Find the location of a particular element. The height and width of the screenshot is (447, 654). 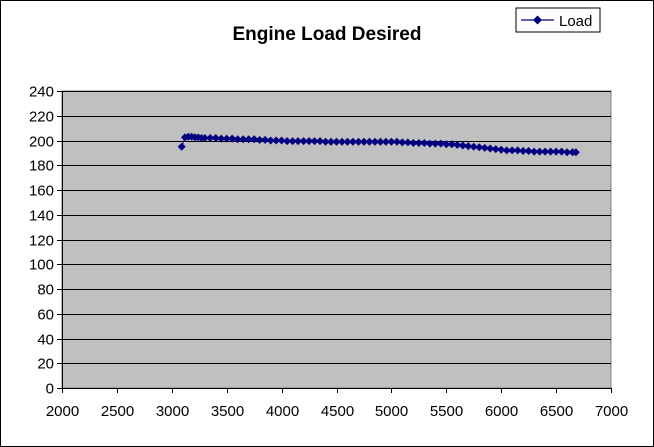

y-tick-label: 80 is located at coordinates (45, 290).